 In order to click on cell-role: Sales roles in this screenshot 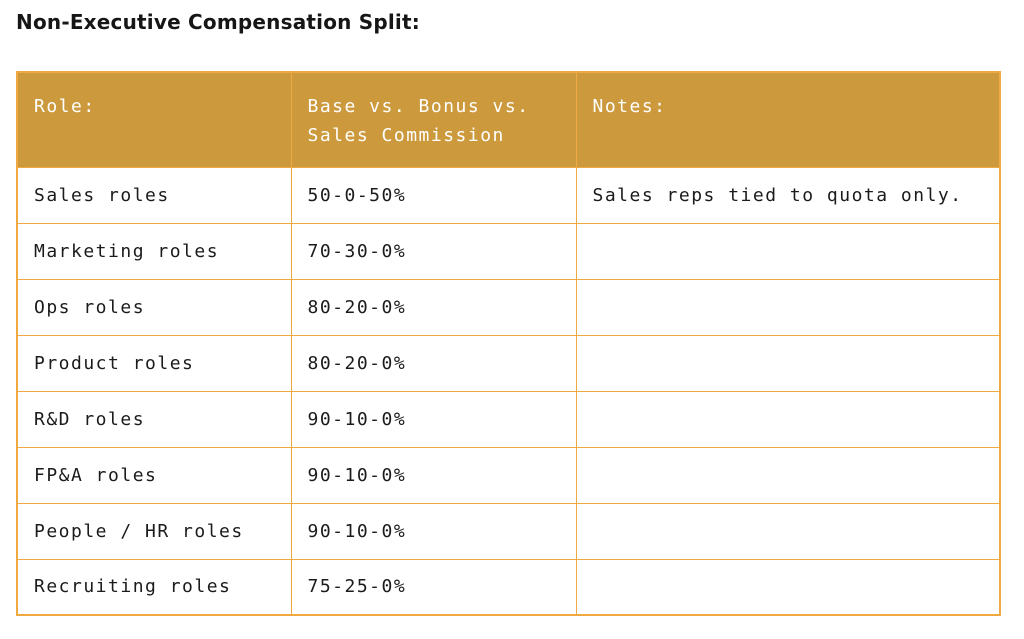, I will do `click(154, 195)`.